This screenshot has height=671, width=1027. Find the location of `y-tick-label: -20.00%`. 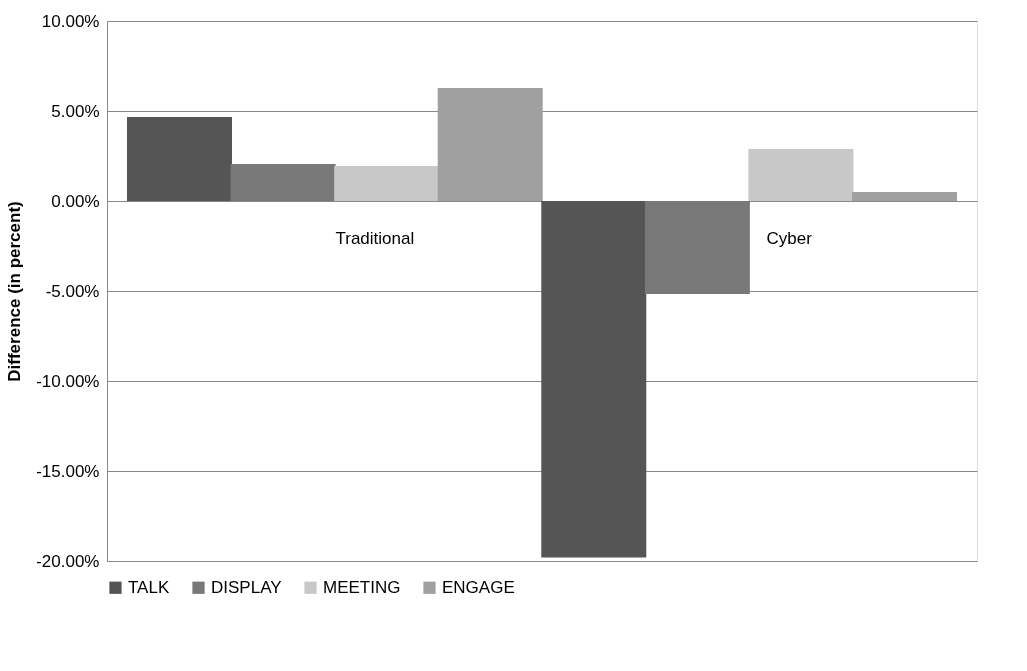

y-tick-label: -20.00% is located at coordinates (68, 561).